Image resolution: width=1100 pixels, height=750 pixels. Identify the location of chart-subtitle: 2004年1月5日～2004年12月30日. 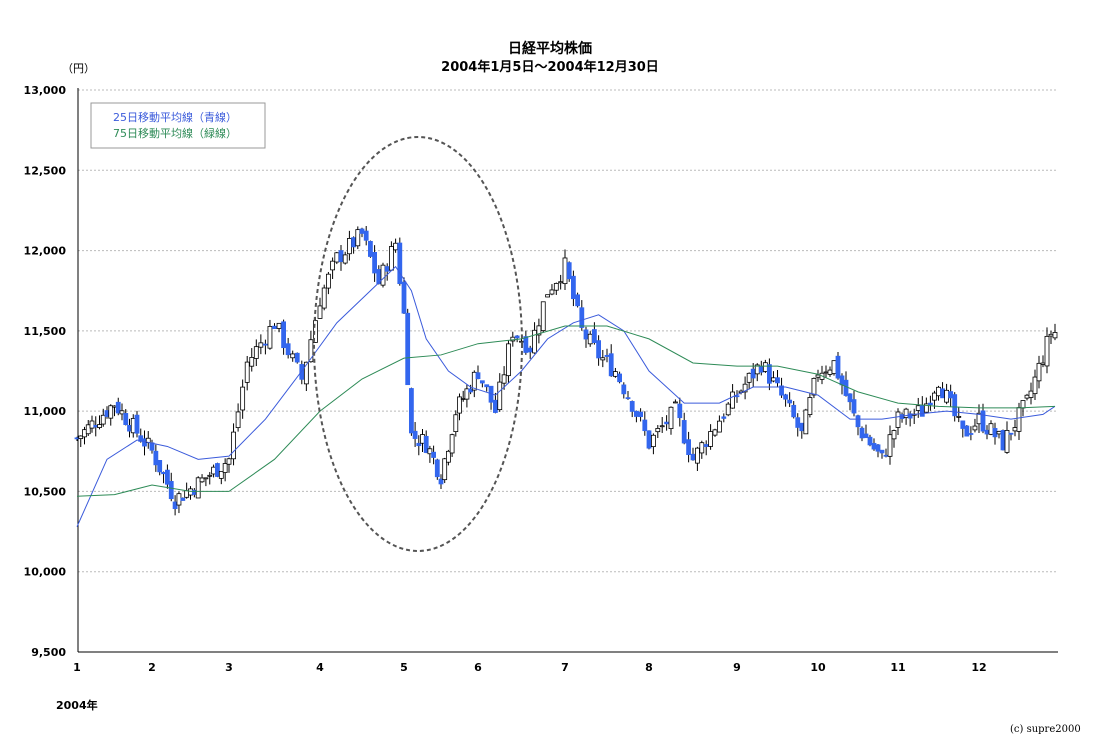
(550, 67).